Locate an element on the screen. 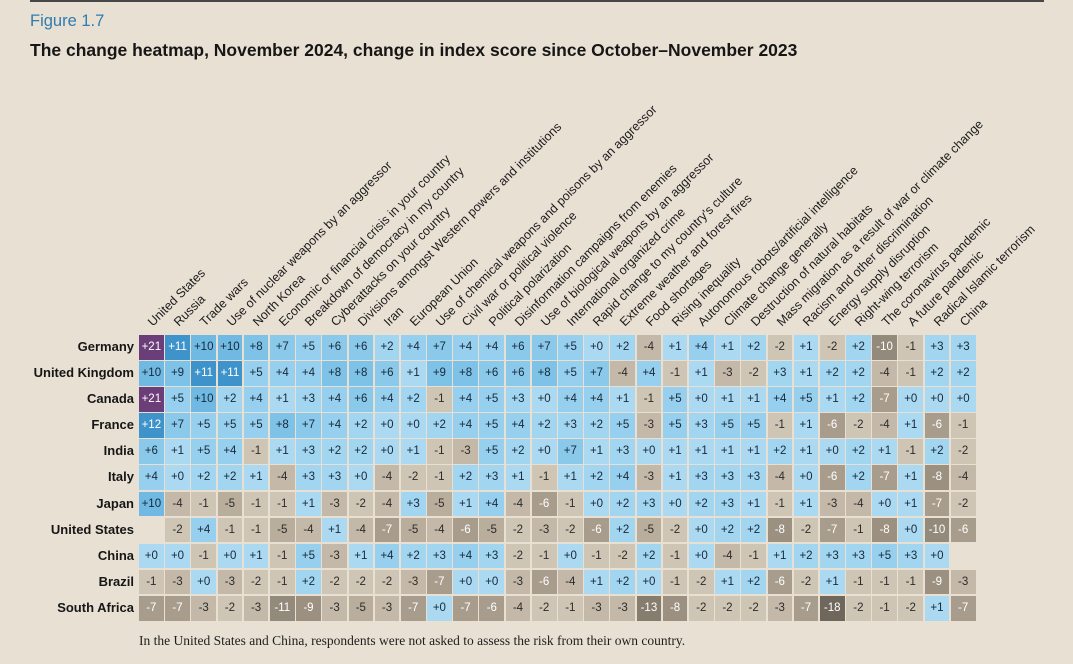  row-label: Japan is located at coordinates (115, 503).